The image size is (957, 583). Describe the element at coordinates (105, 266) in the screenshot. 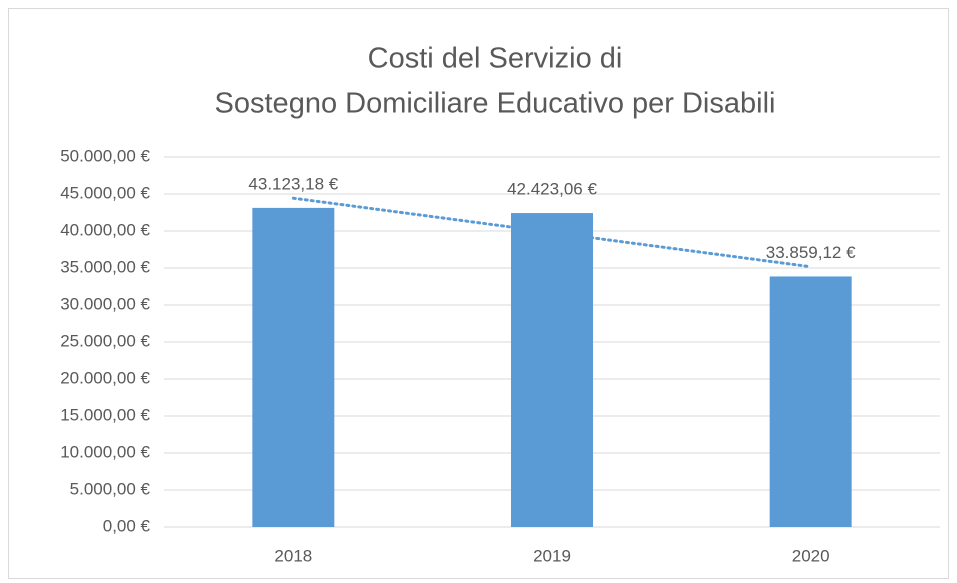

I see `y-tick-label: 35.000,00 €` at that location.